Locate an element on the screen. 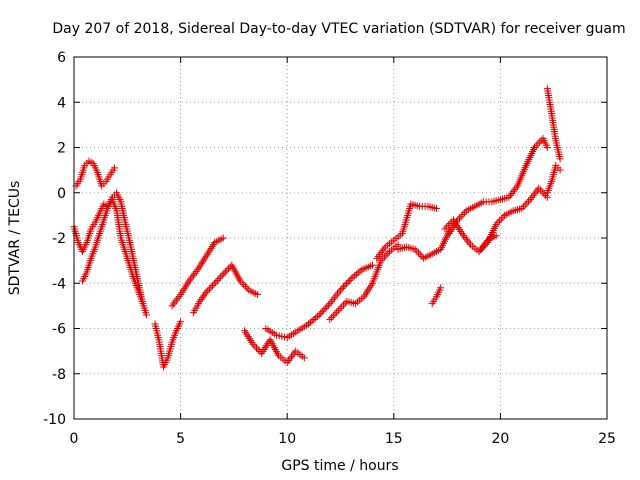  y-tick-label: -6 is located at coordinates (59, 330).